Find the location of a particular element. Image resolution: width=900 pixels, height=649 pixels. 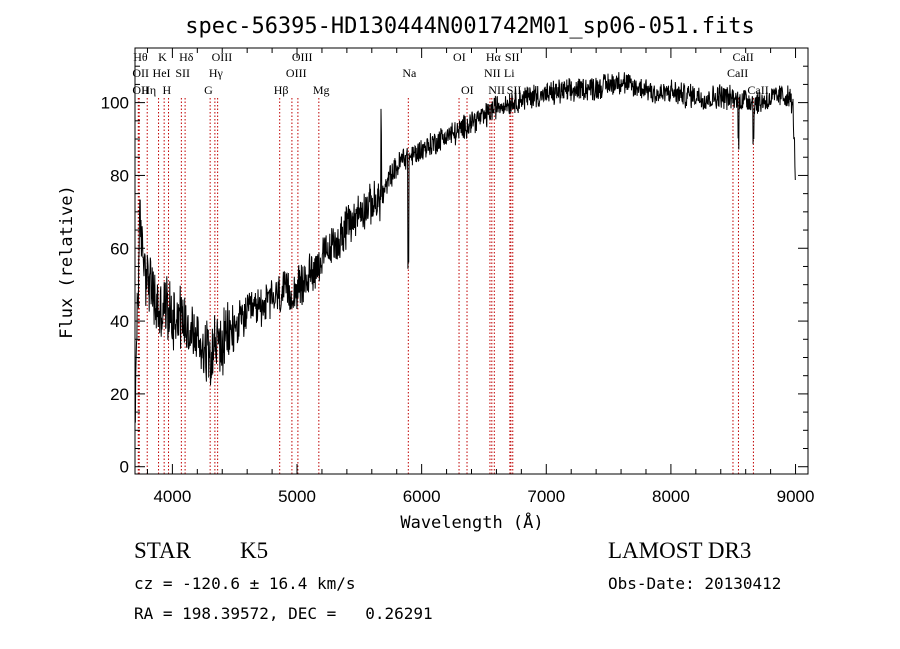

y-tick-label: 40 is located at coordinates (119, 321).